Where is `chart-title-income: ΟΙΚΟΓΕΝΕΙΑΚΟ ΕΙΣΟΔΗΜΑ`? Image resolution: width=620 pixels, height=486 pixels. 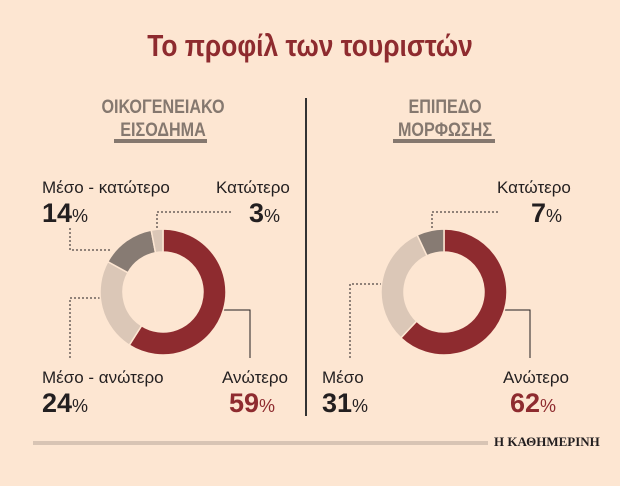
chart-title-income: ΟΙΚΟΓΕΝΕΙΑΚΟ ΕΙΣΟΔΗΜΑ is located at coordinates (163, 119).